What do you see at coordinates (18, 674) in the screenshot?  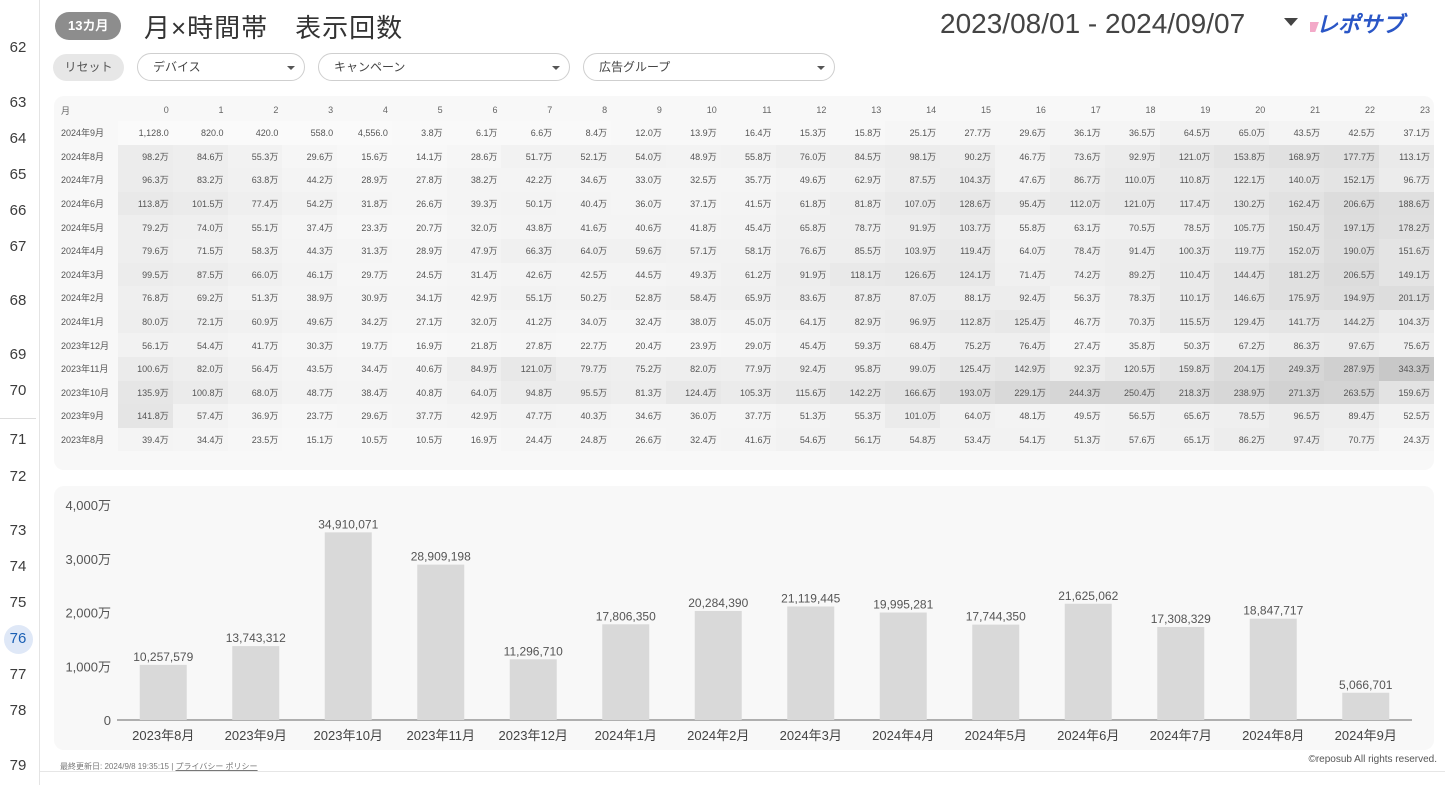 I see `row-number: 77` at bounding box center [18, 674].